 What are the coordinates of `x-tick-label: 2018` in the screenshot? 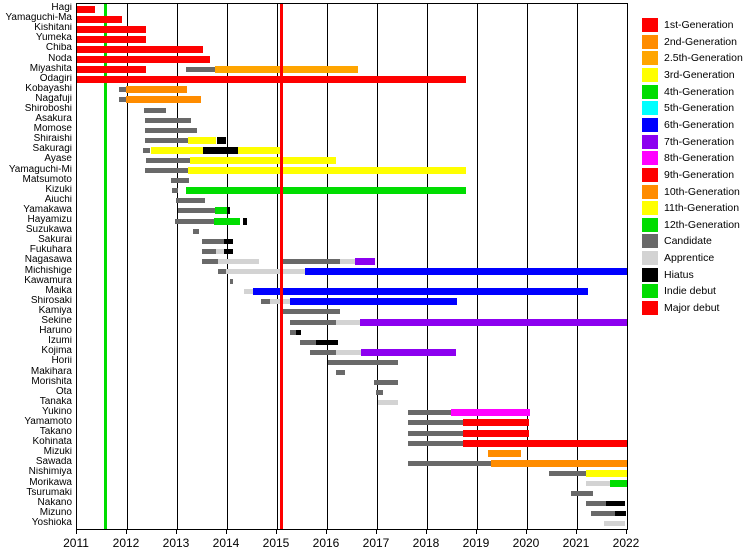 It's located at (426, 543).